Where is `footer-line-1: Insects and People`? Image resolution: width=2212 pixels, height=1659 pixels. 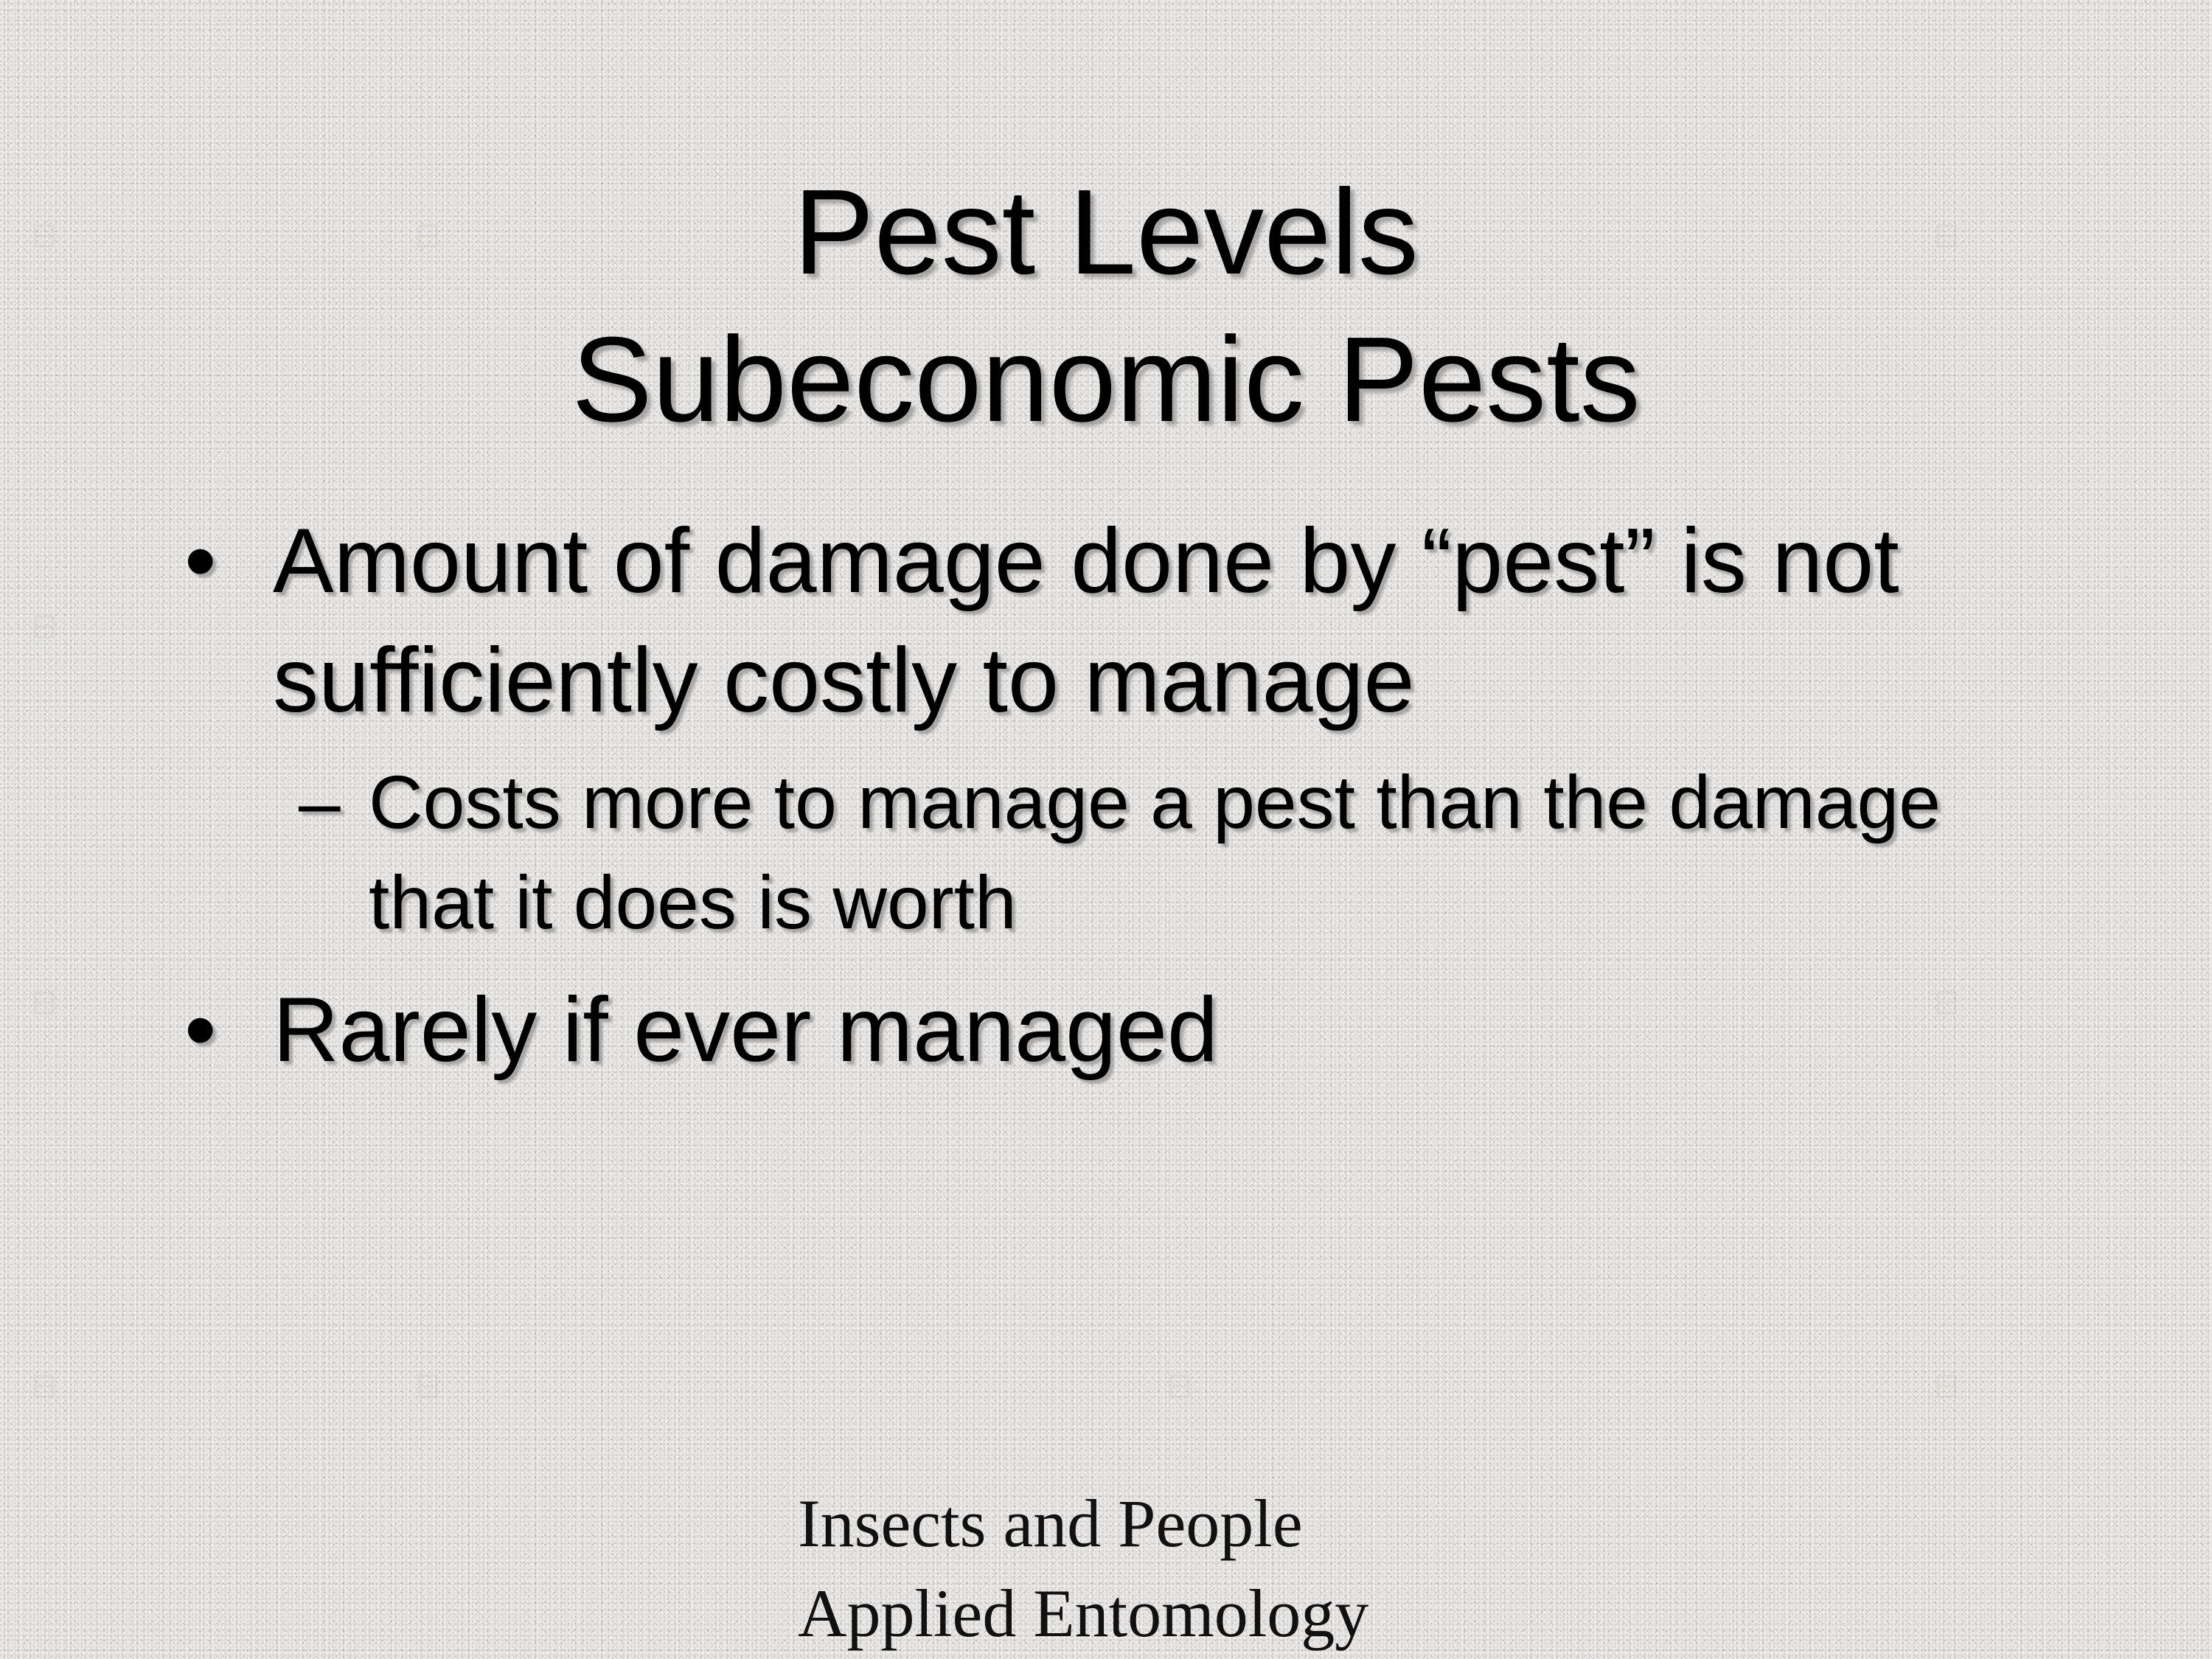
footer-line-1: Insects and People is located at coordinates (1050, 1523).